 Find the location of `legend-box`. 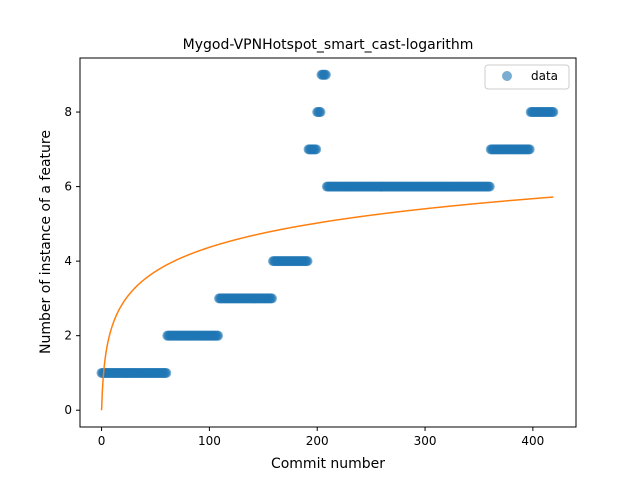

legend-box is located at coordinates (527, 77).